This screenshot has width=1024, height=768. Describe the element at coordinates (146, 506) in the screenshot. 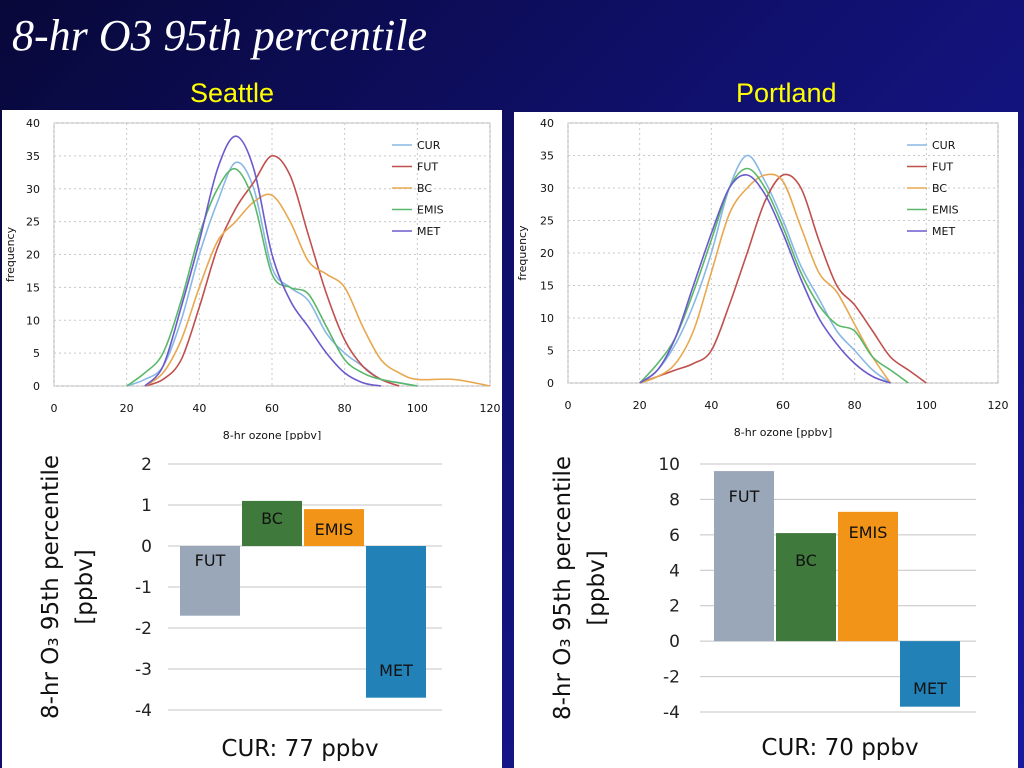

I see `y-tick-label: 1` at that location.